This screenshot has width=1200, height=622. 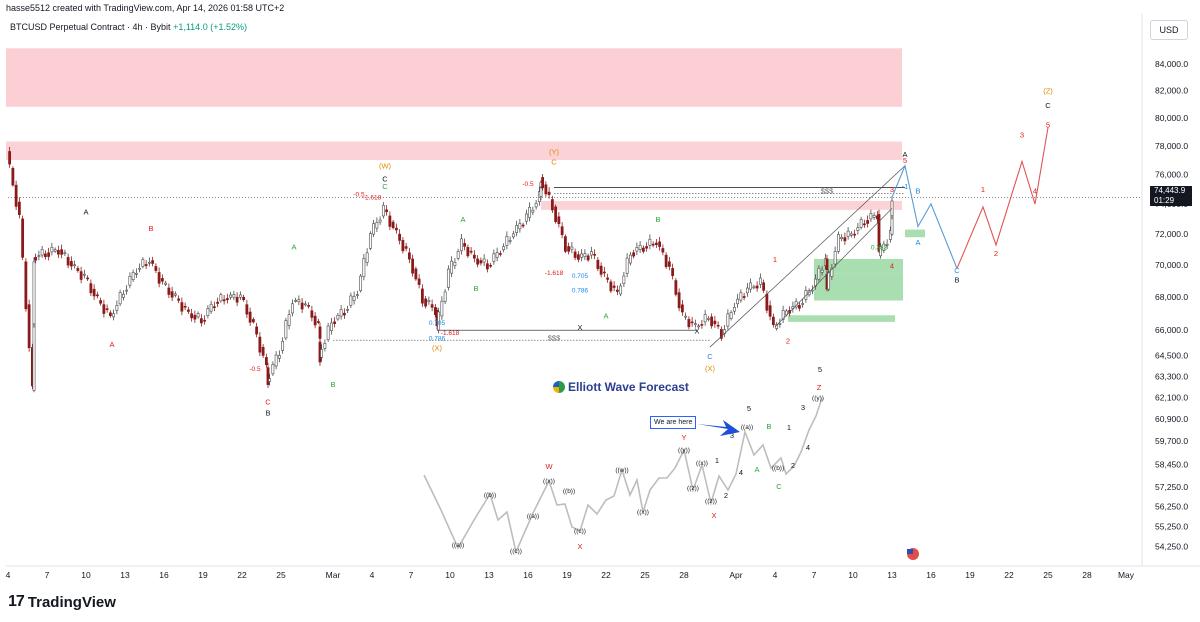 What do you see at coordinates (718, 428) in the screenshot?
I see `arrow-icon` at bounding box center [718, 428].